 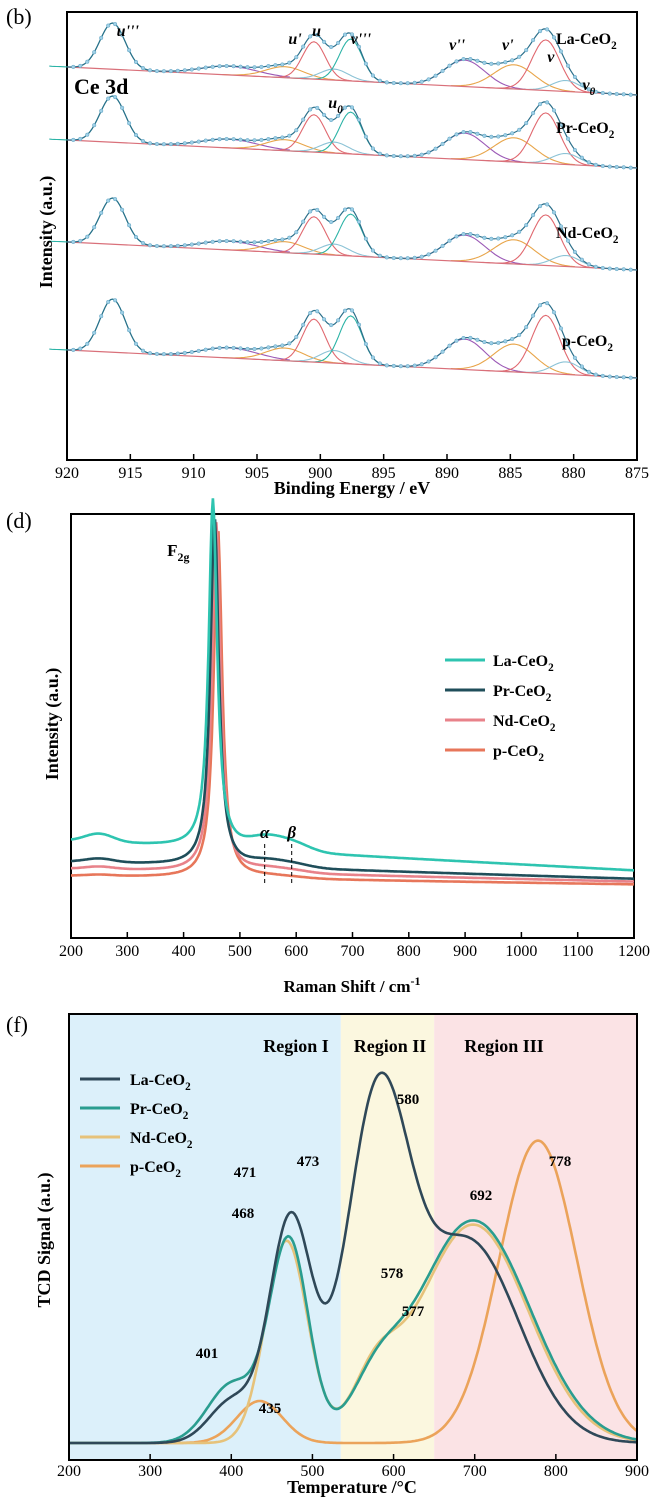 I want to click on peak-label: u', so click(x=295, y=39).